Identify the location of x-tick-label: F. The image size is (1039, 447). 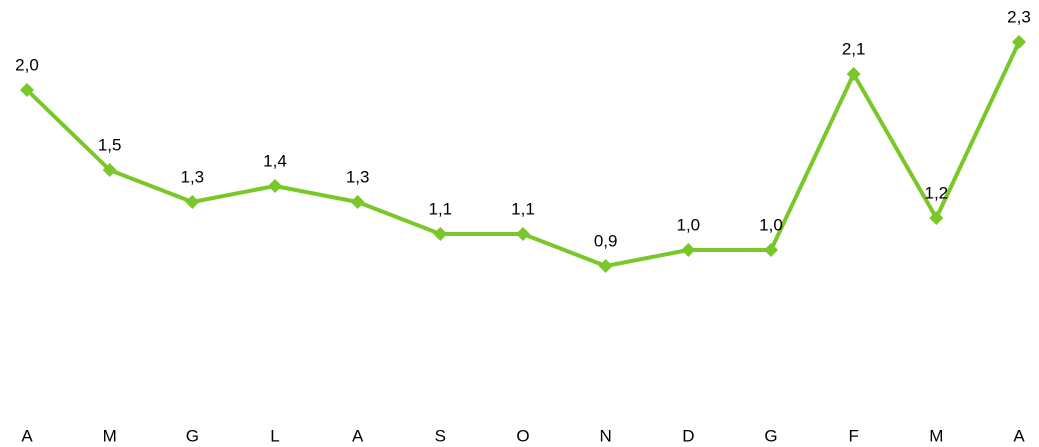
(853, 435).